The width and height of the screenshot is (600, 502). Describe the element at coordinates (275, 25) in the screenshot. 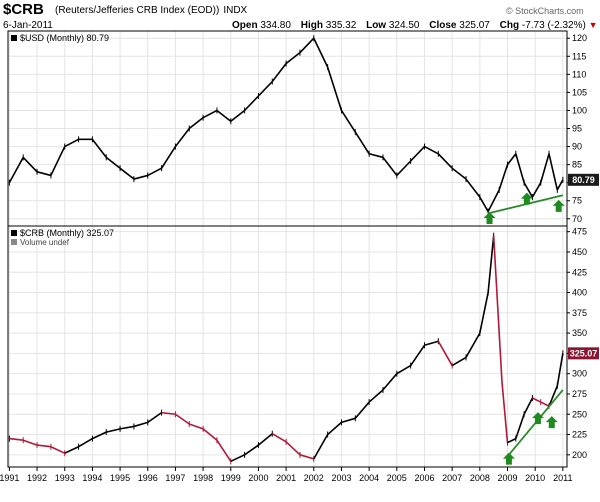

I see `open-value: 334.80` at that location.